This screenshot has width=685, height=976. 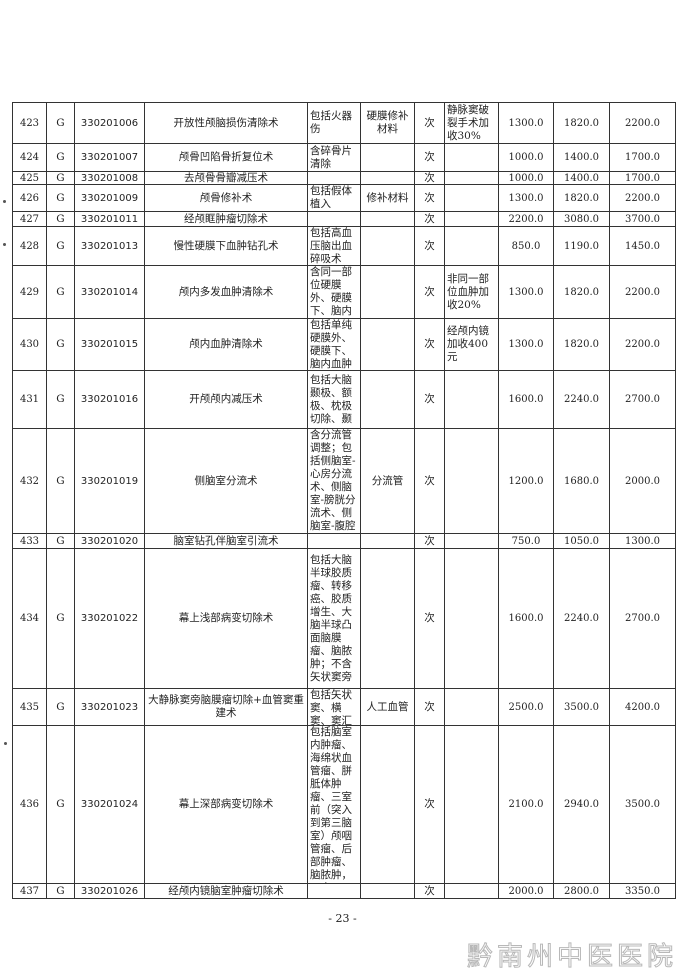 I want to click on excluded-content: 硬膜修补材料, so click(x=387, y=122).